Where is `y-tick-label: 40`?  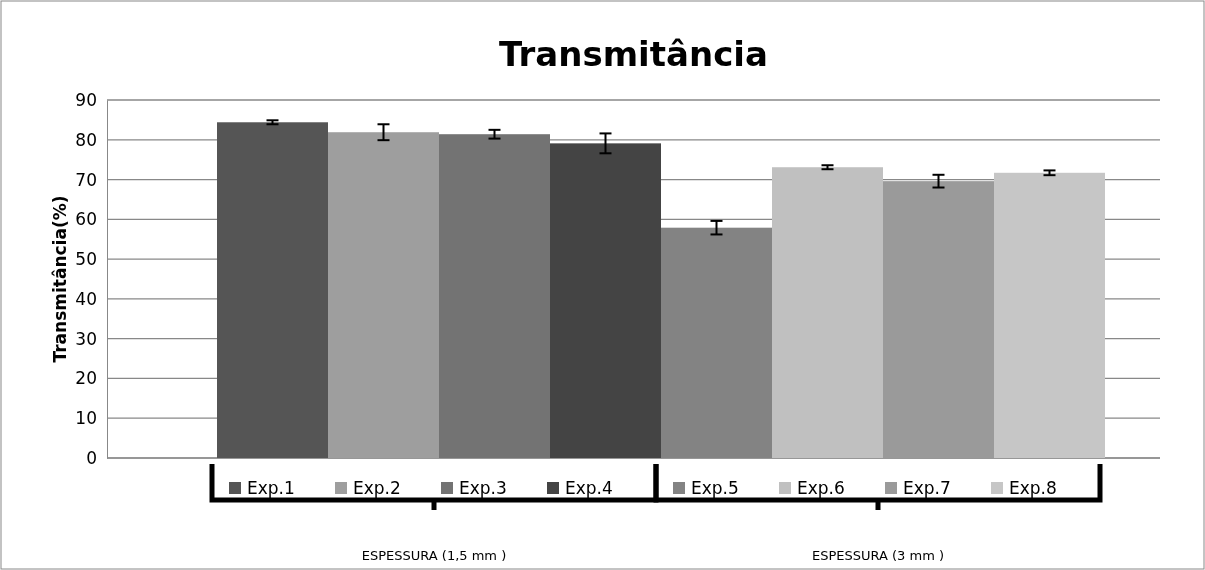
y-tick-label: 40 is located at coordinates (86, 298).